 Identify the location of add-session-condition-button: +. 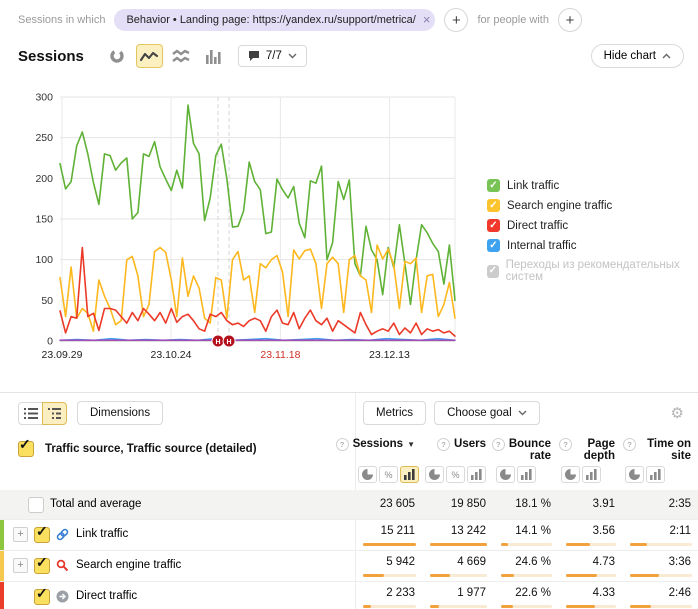
(456, 20).